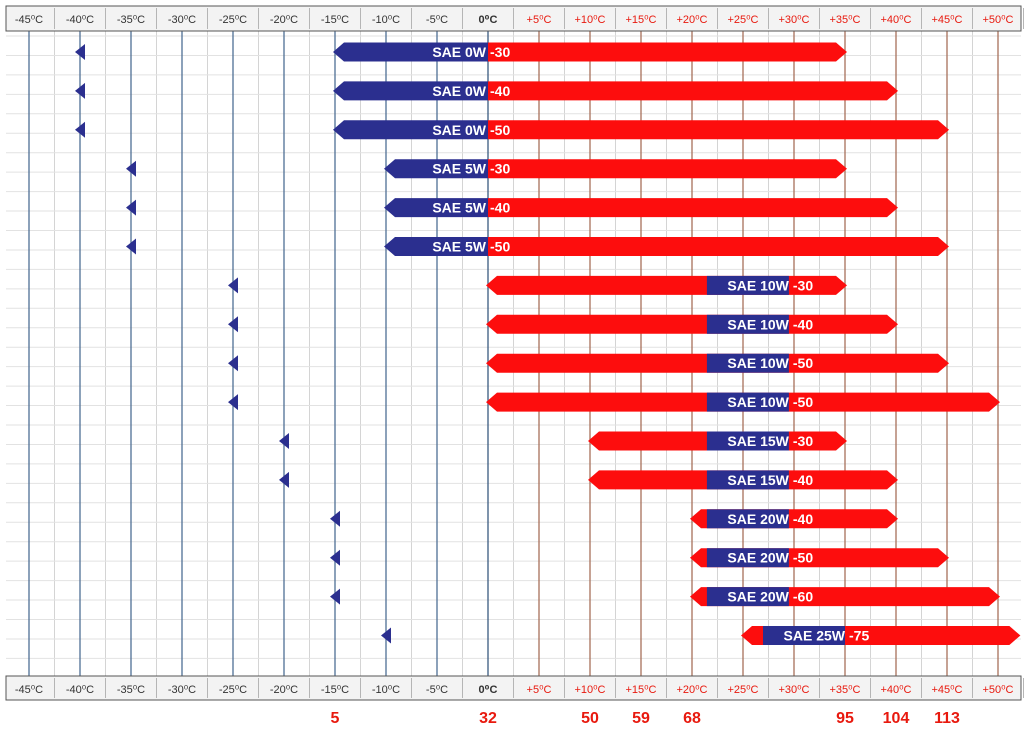 The width and height of the screenshot is (1024, 734). I want to click on bottom-tick-label: -10⁰C, so click(386, 690).